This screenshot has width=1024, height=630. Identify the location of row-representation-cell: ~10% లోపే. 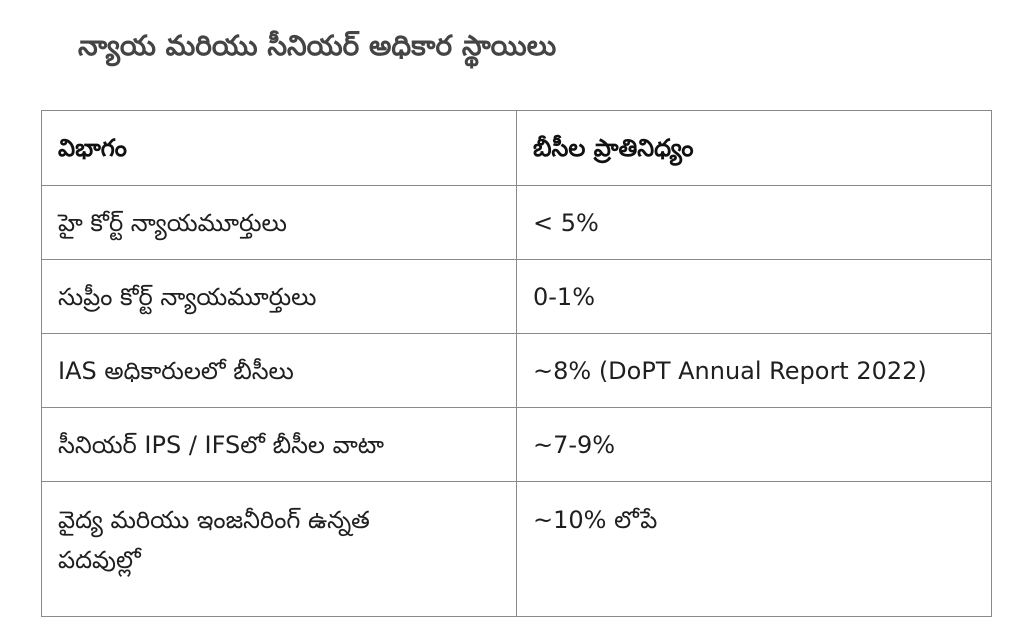
(754, 549).